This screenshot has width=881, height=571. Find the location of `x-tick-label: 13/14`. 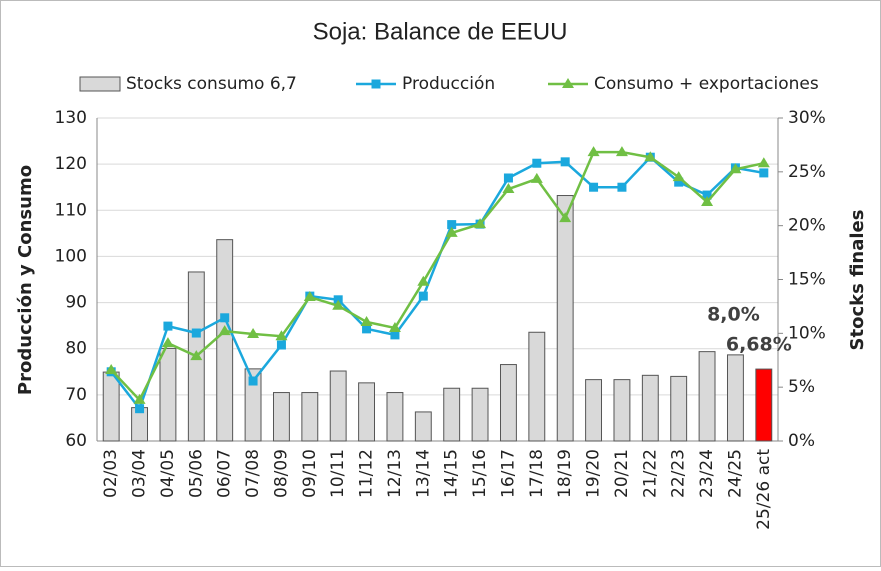

x-tick-label: 13/14 is located at coordinates (423, 473).